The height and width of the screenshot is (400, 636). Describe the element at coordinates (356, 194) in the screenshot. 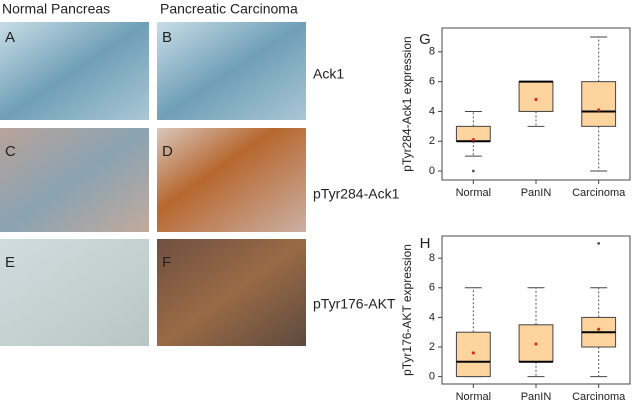

I see `row-label: pTyr284-Ack1` at that location.